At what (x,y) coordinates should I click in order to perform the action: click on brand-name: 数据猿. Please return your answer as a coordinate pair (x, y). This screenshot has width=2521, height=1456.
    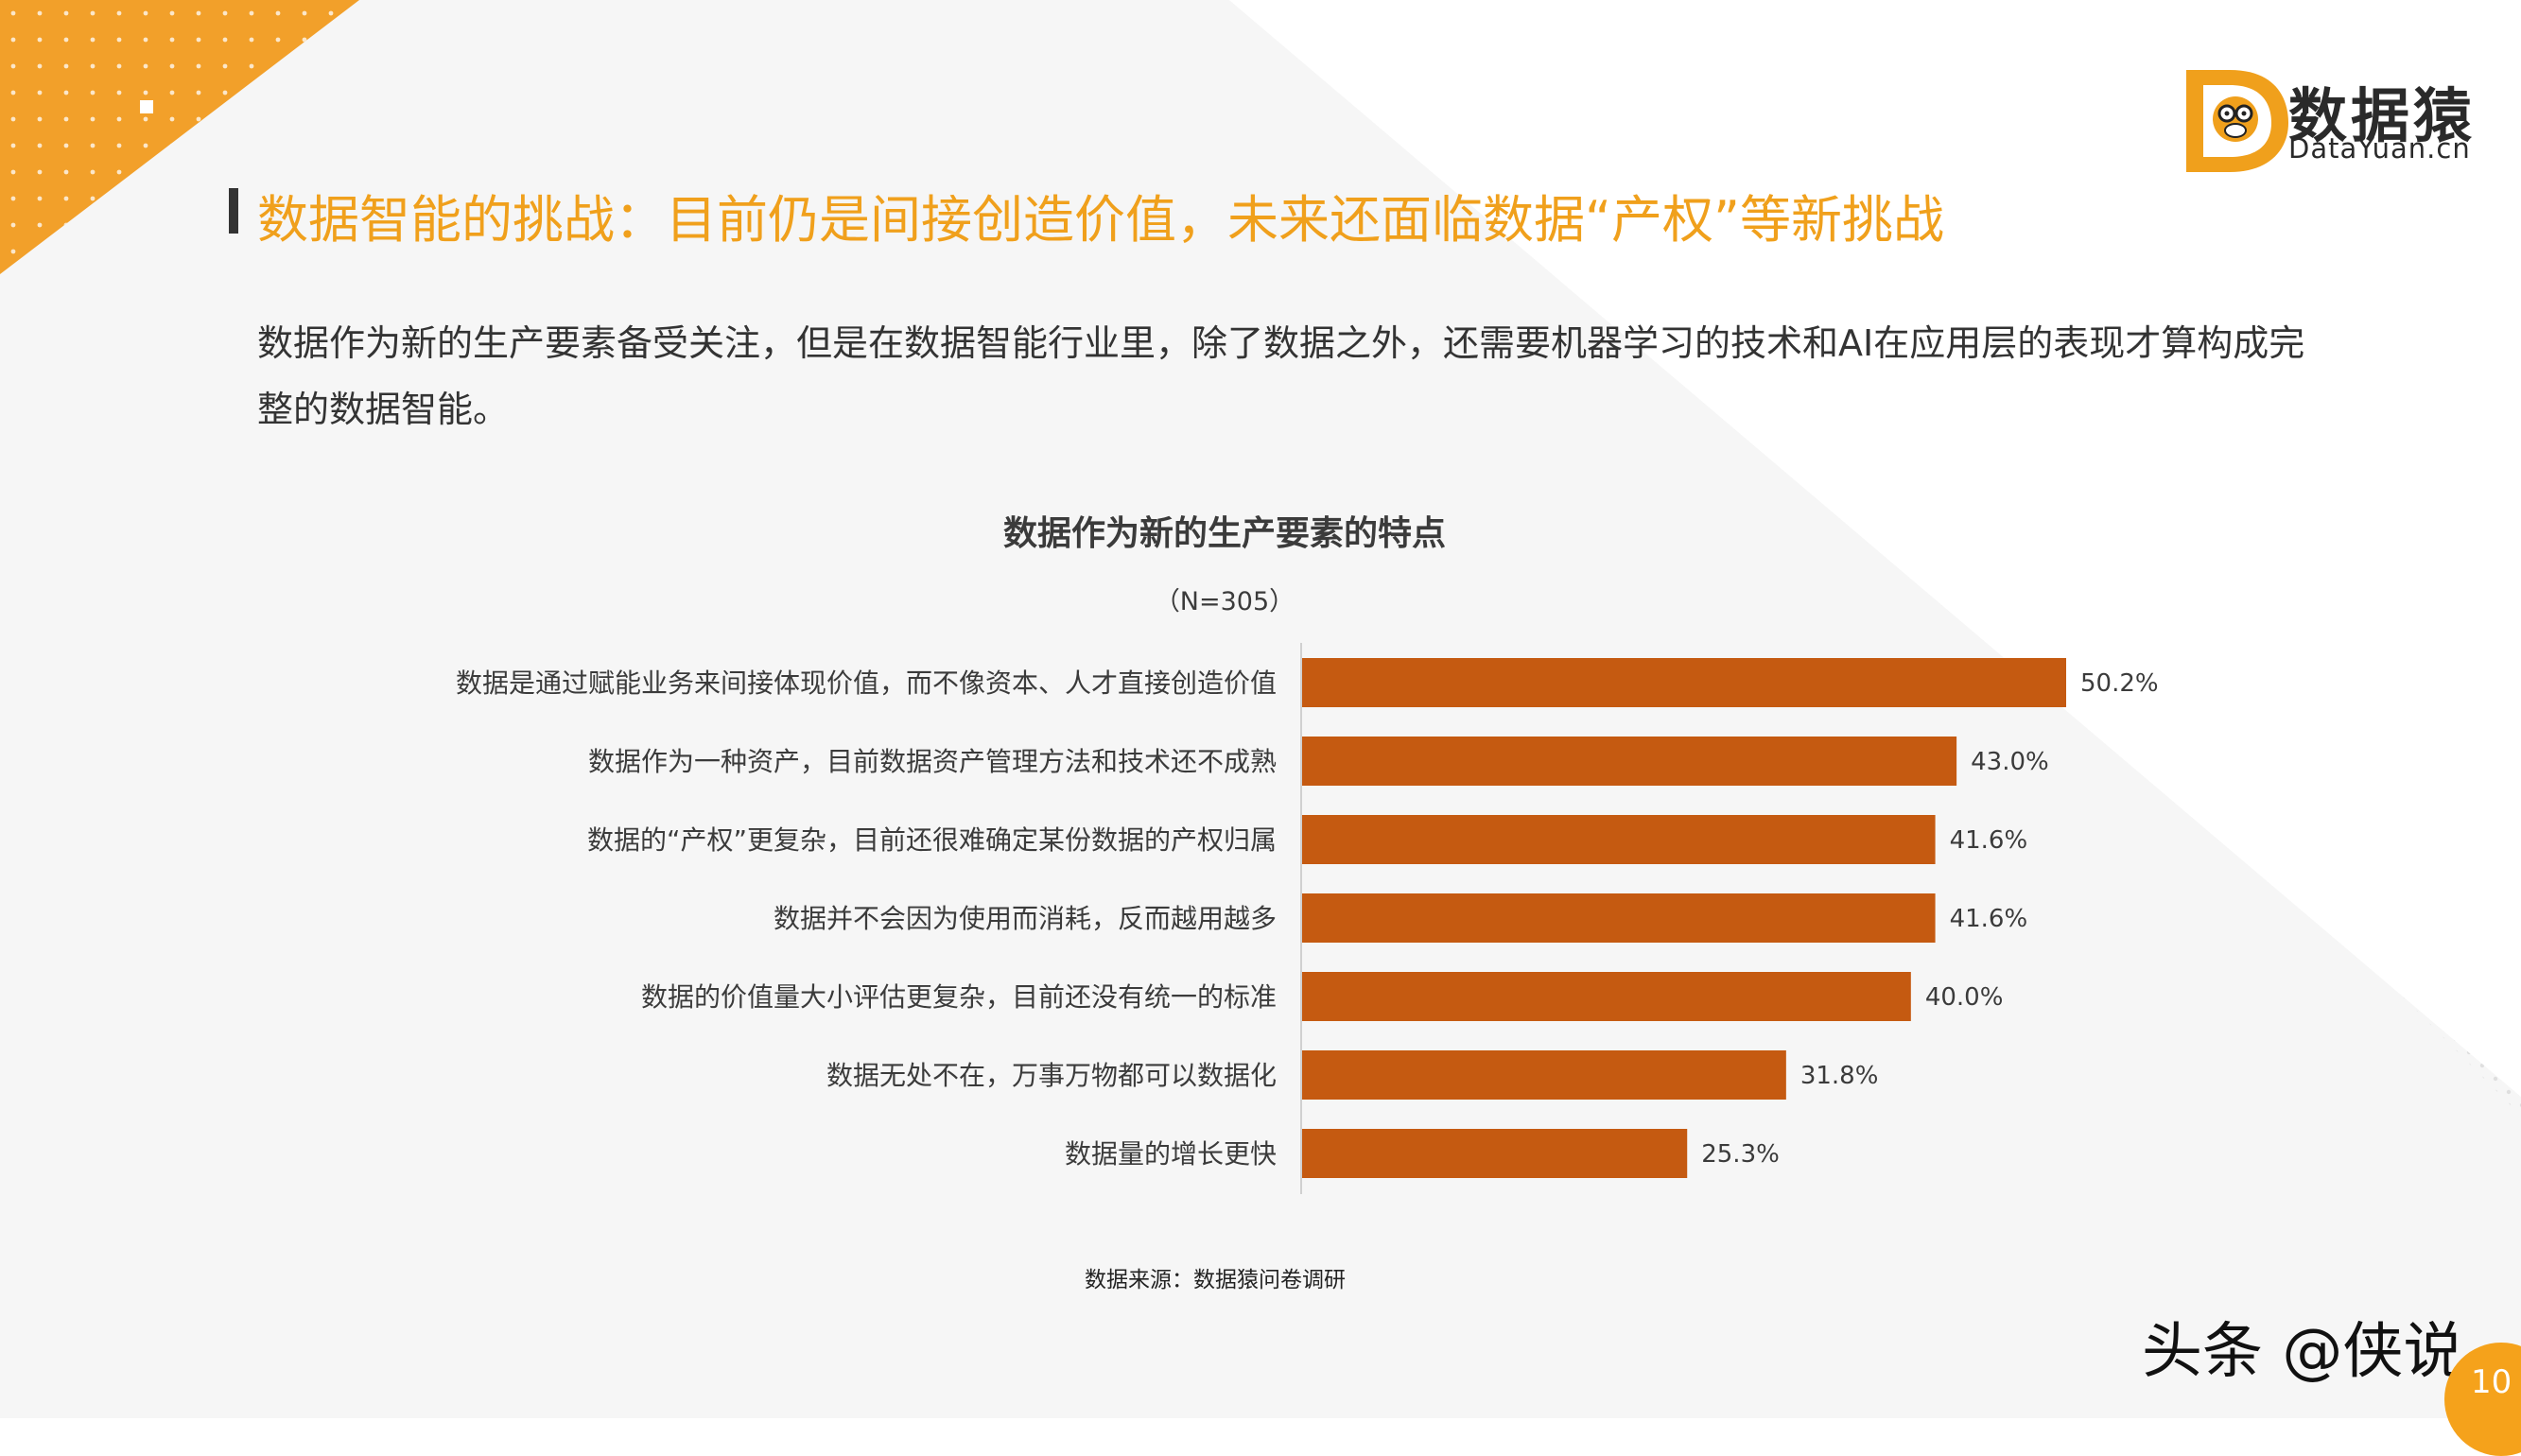
    Looking at the image, I should click on (2382, 115).